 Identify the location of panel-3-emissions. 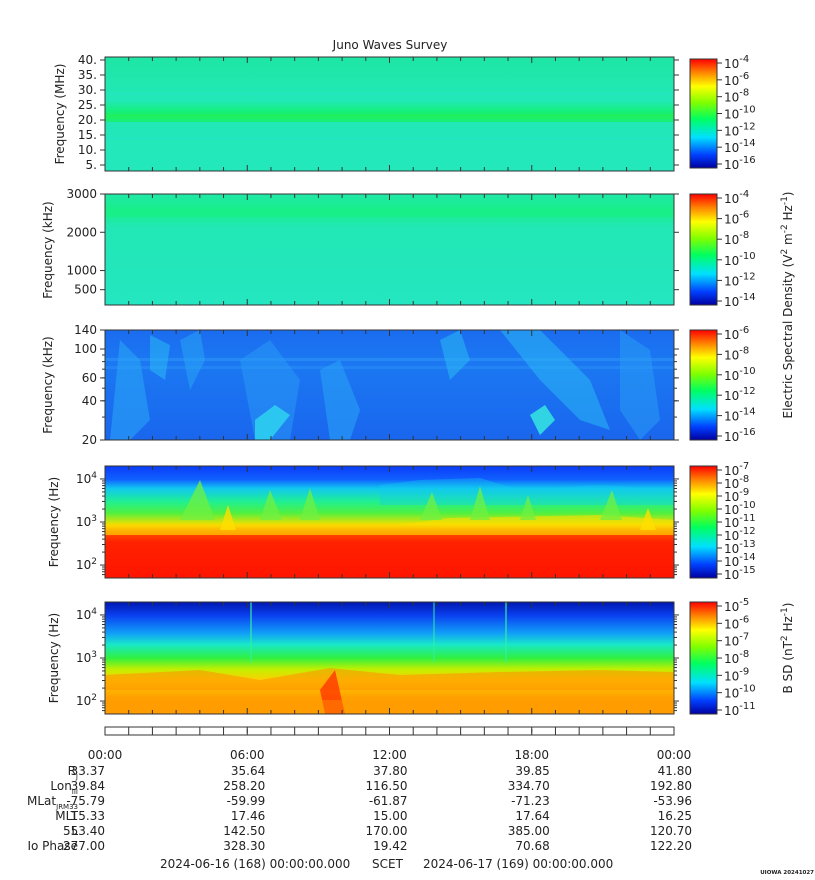
(389, 385).